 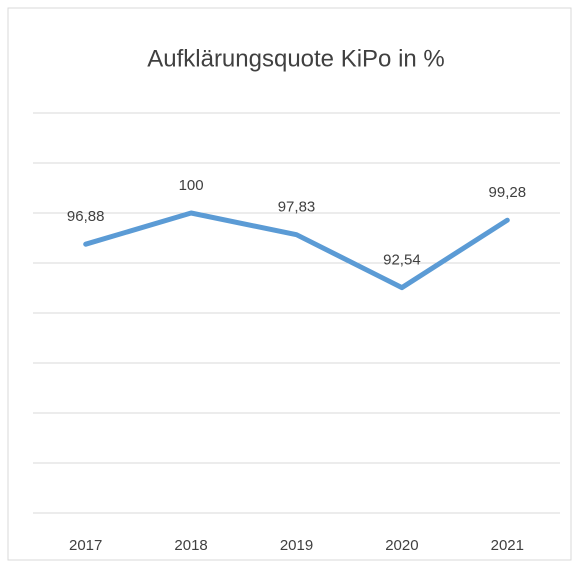 I want to click on data-label: 100, so click(x=191, y=185).